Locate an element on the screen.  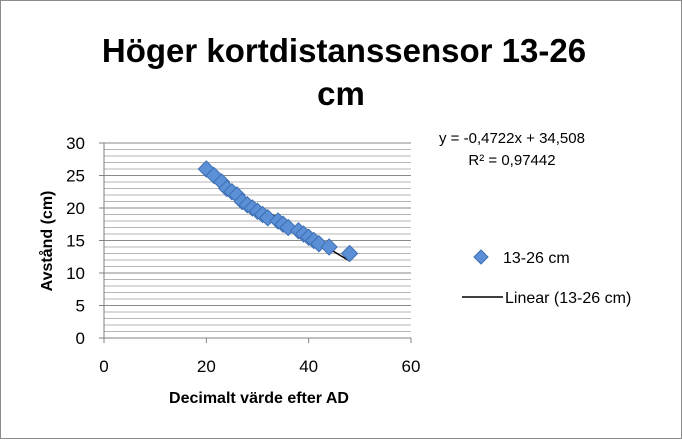
legend-series-label: 13-26 cm is located at coordinates (536, 258).